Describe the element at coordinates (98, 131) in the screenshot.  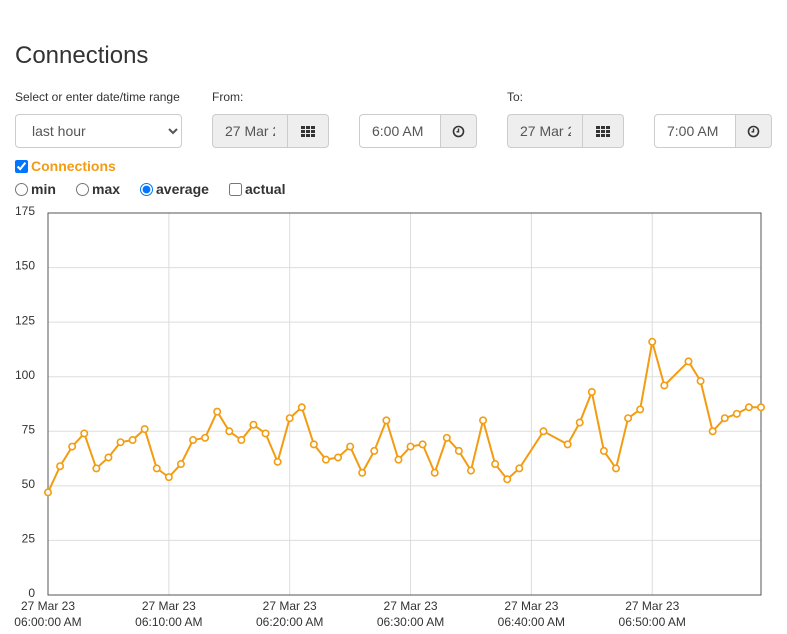
I see `range-select: last hour` at that location.